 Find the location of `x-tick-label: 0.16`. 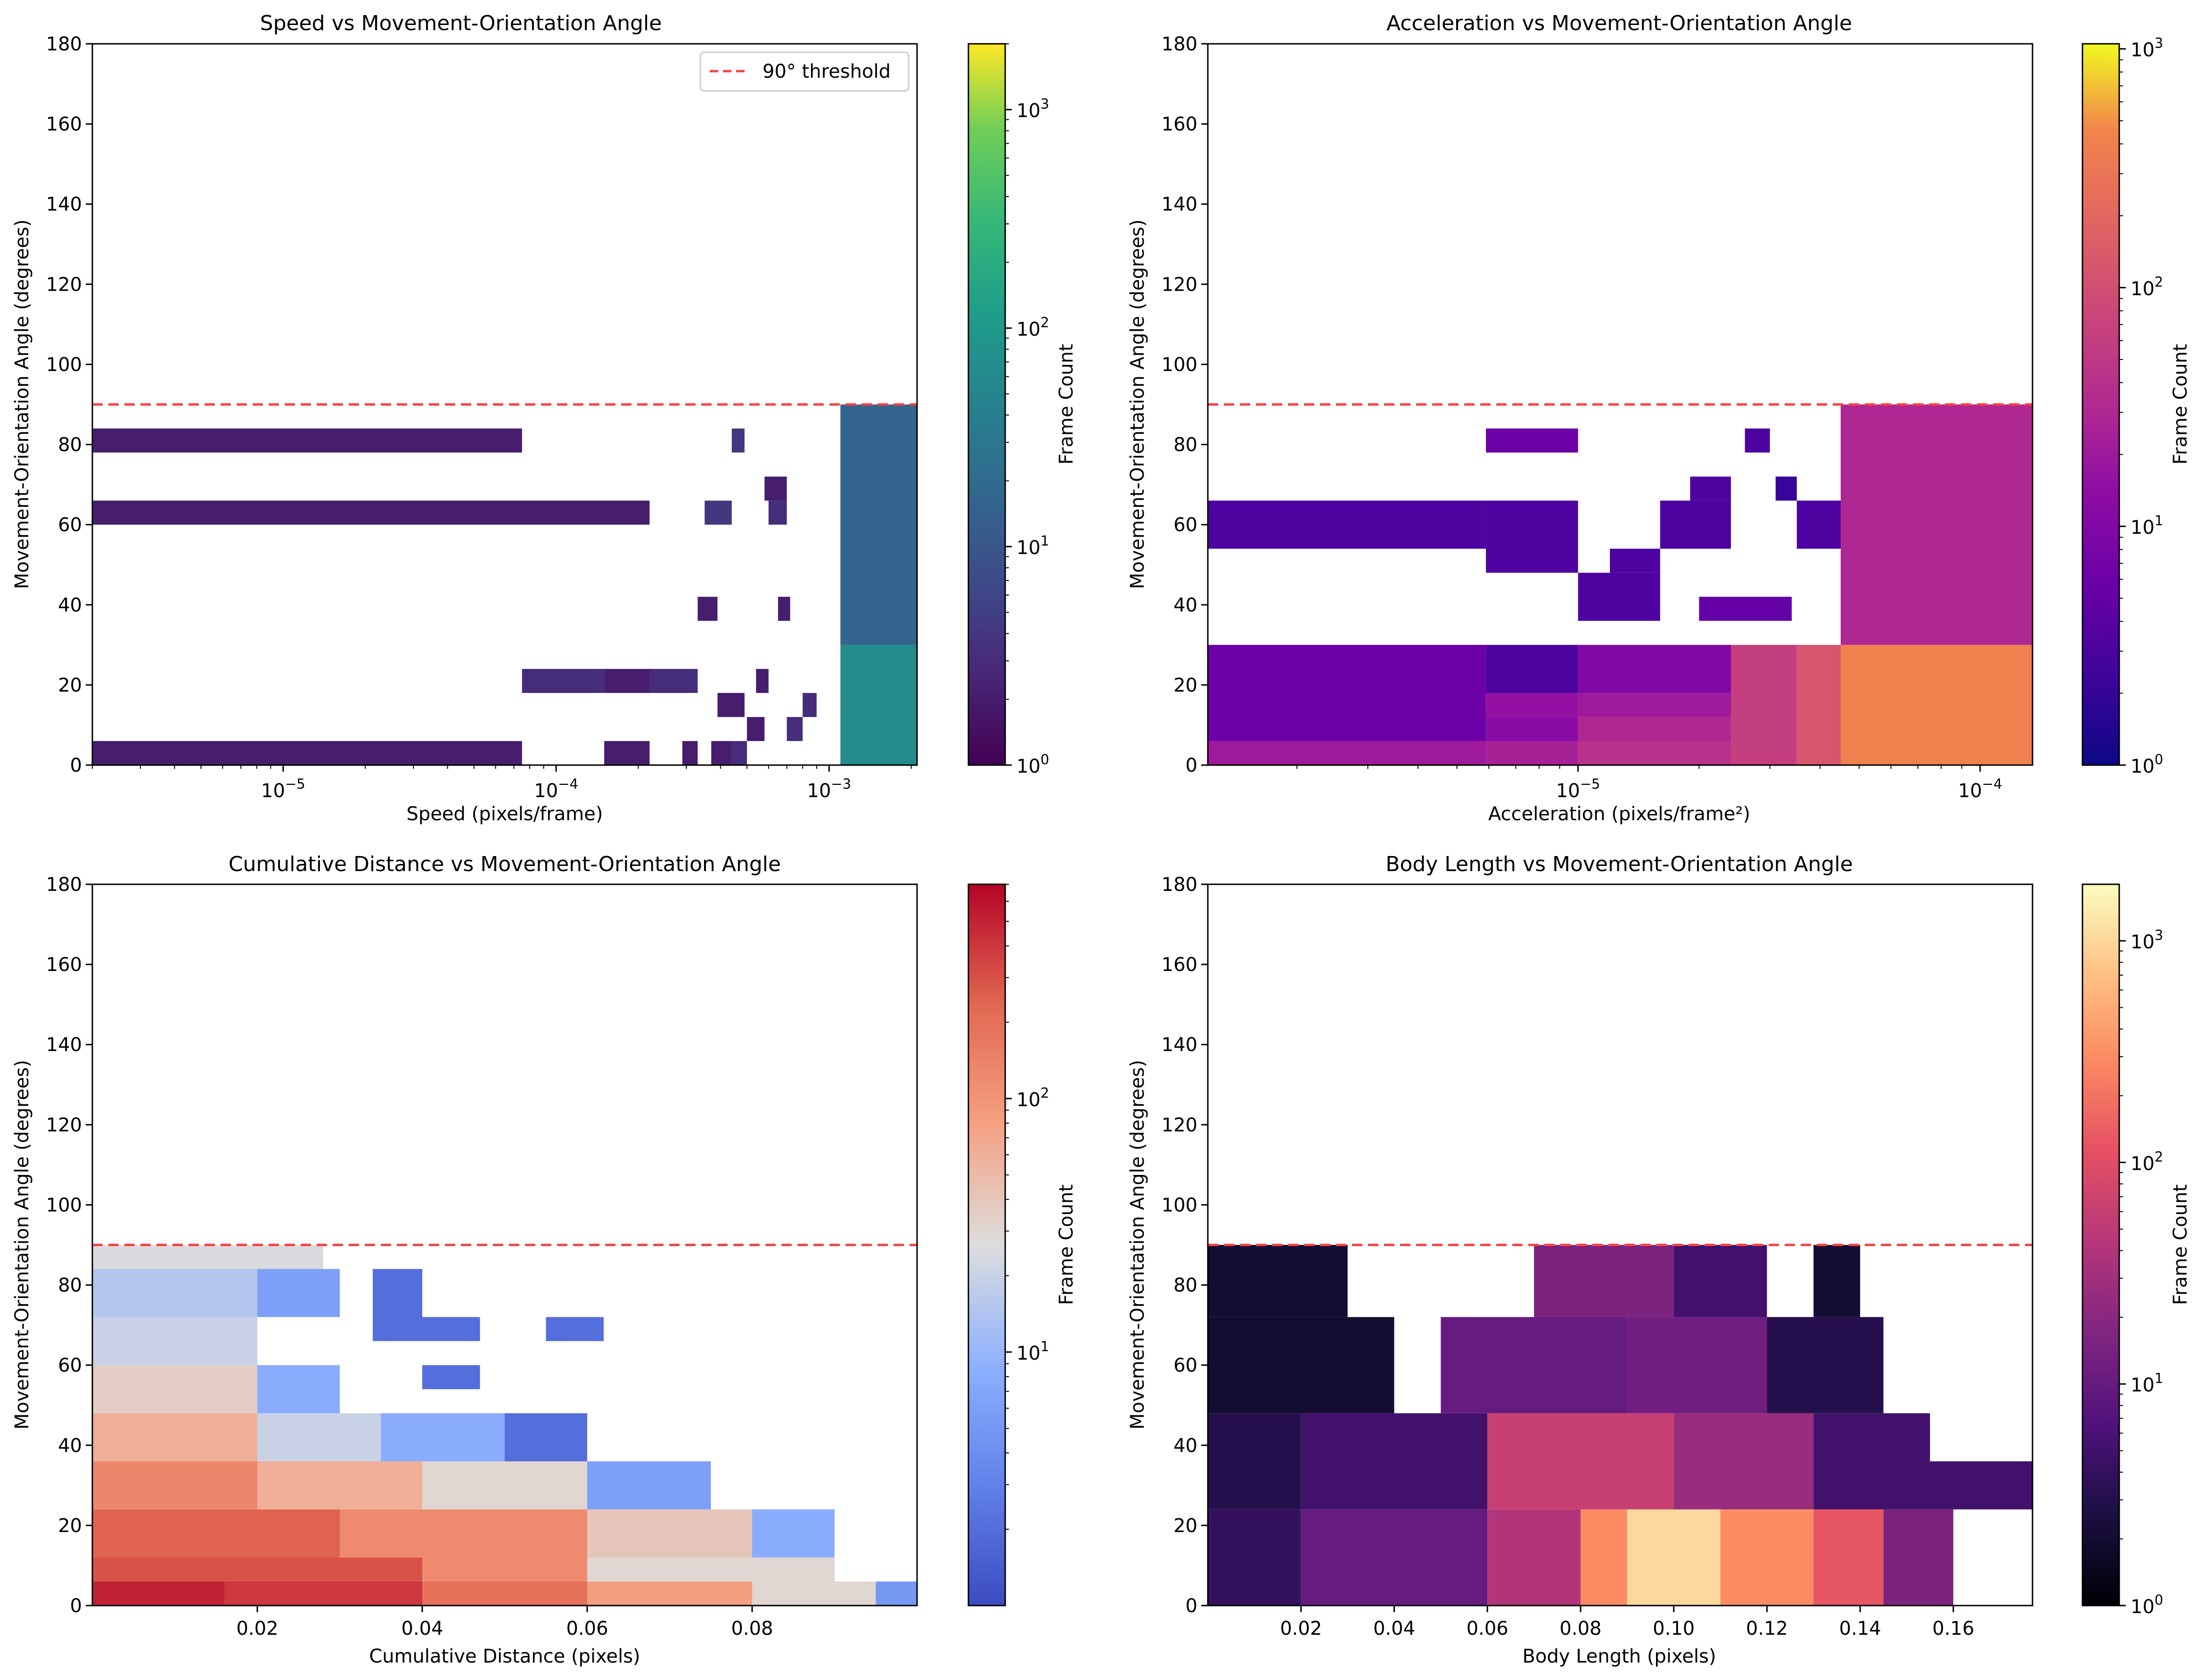

x-tick-label: 0.16 is located at coordinates (1953, 1628).